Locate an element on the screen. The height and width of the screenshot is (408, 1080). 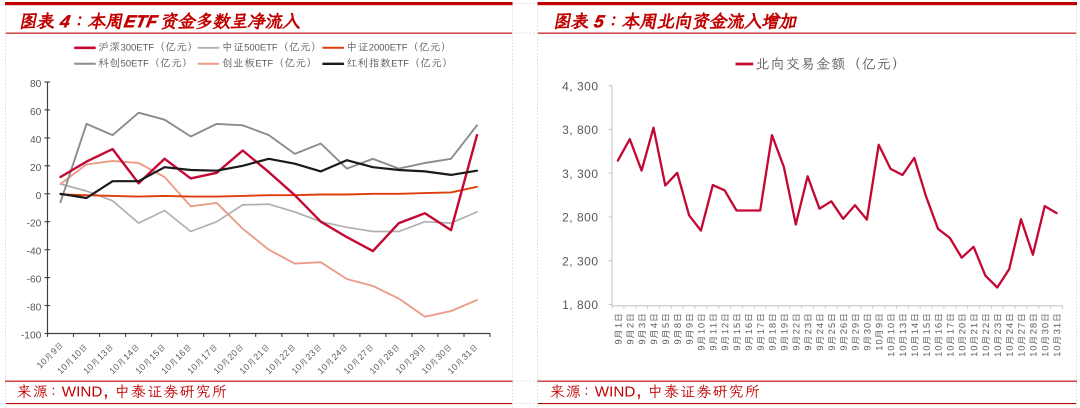
svg-text: 1, 800 is located at coordinates (580, 305).